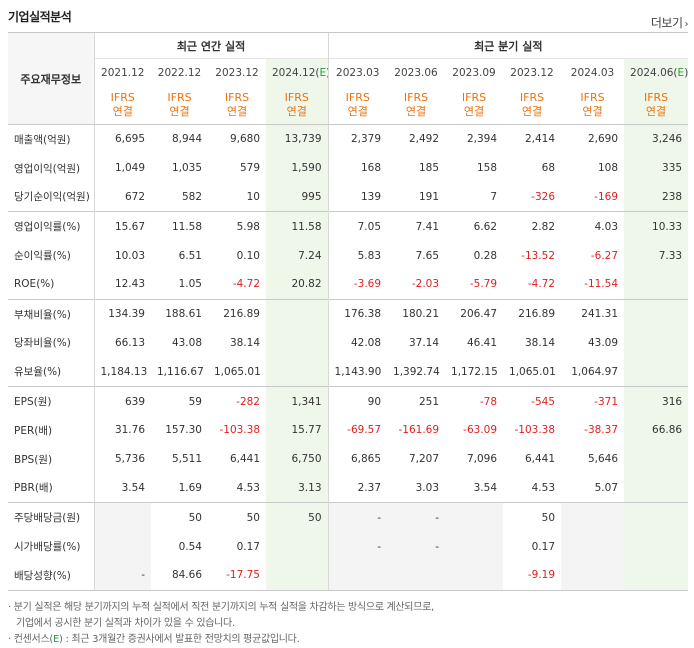 This screenshot has width=694, height=648. What do you see at coordinates (593, 401) in the screenshot?
I see `table-cell: -371` at bounding box center [593, 401].